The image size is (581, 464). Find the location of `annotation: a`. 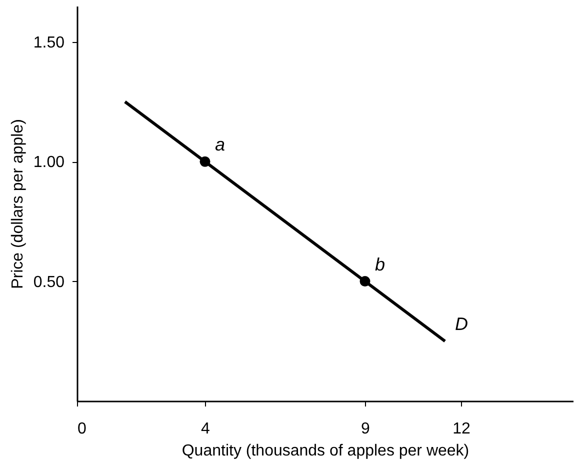

annotation: a is located at coordinates (220, 144).